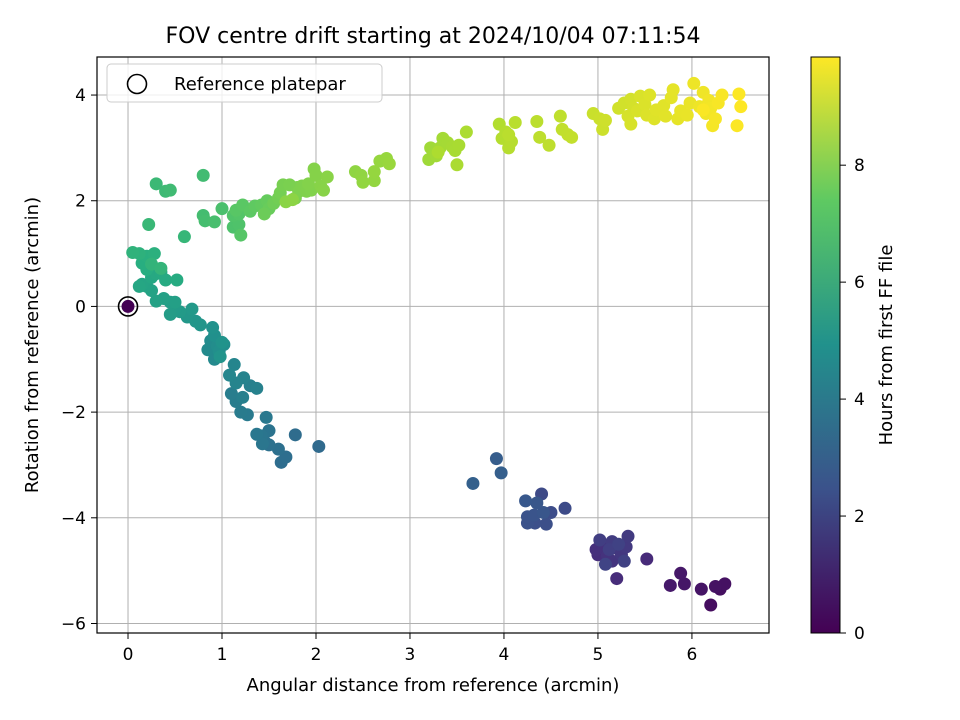 The image size is (960, 720). Describe the element at coordinates (244, 83) in the screenshot. I see `legend-box` at that location.